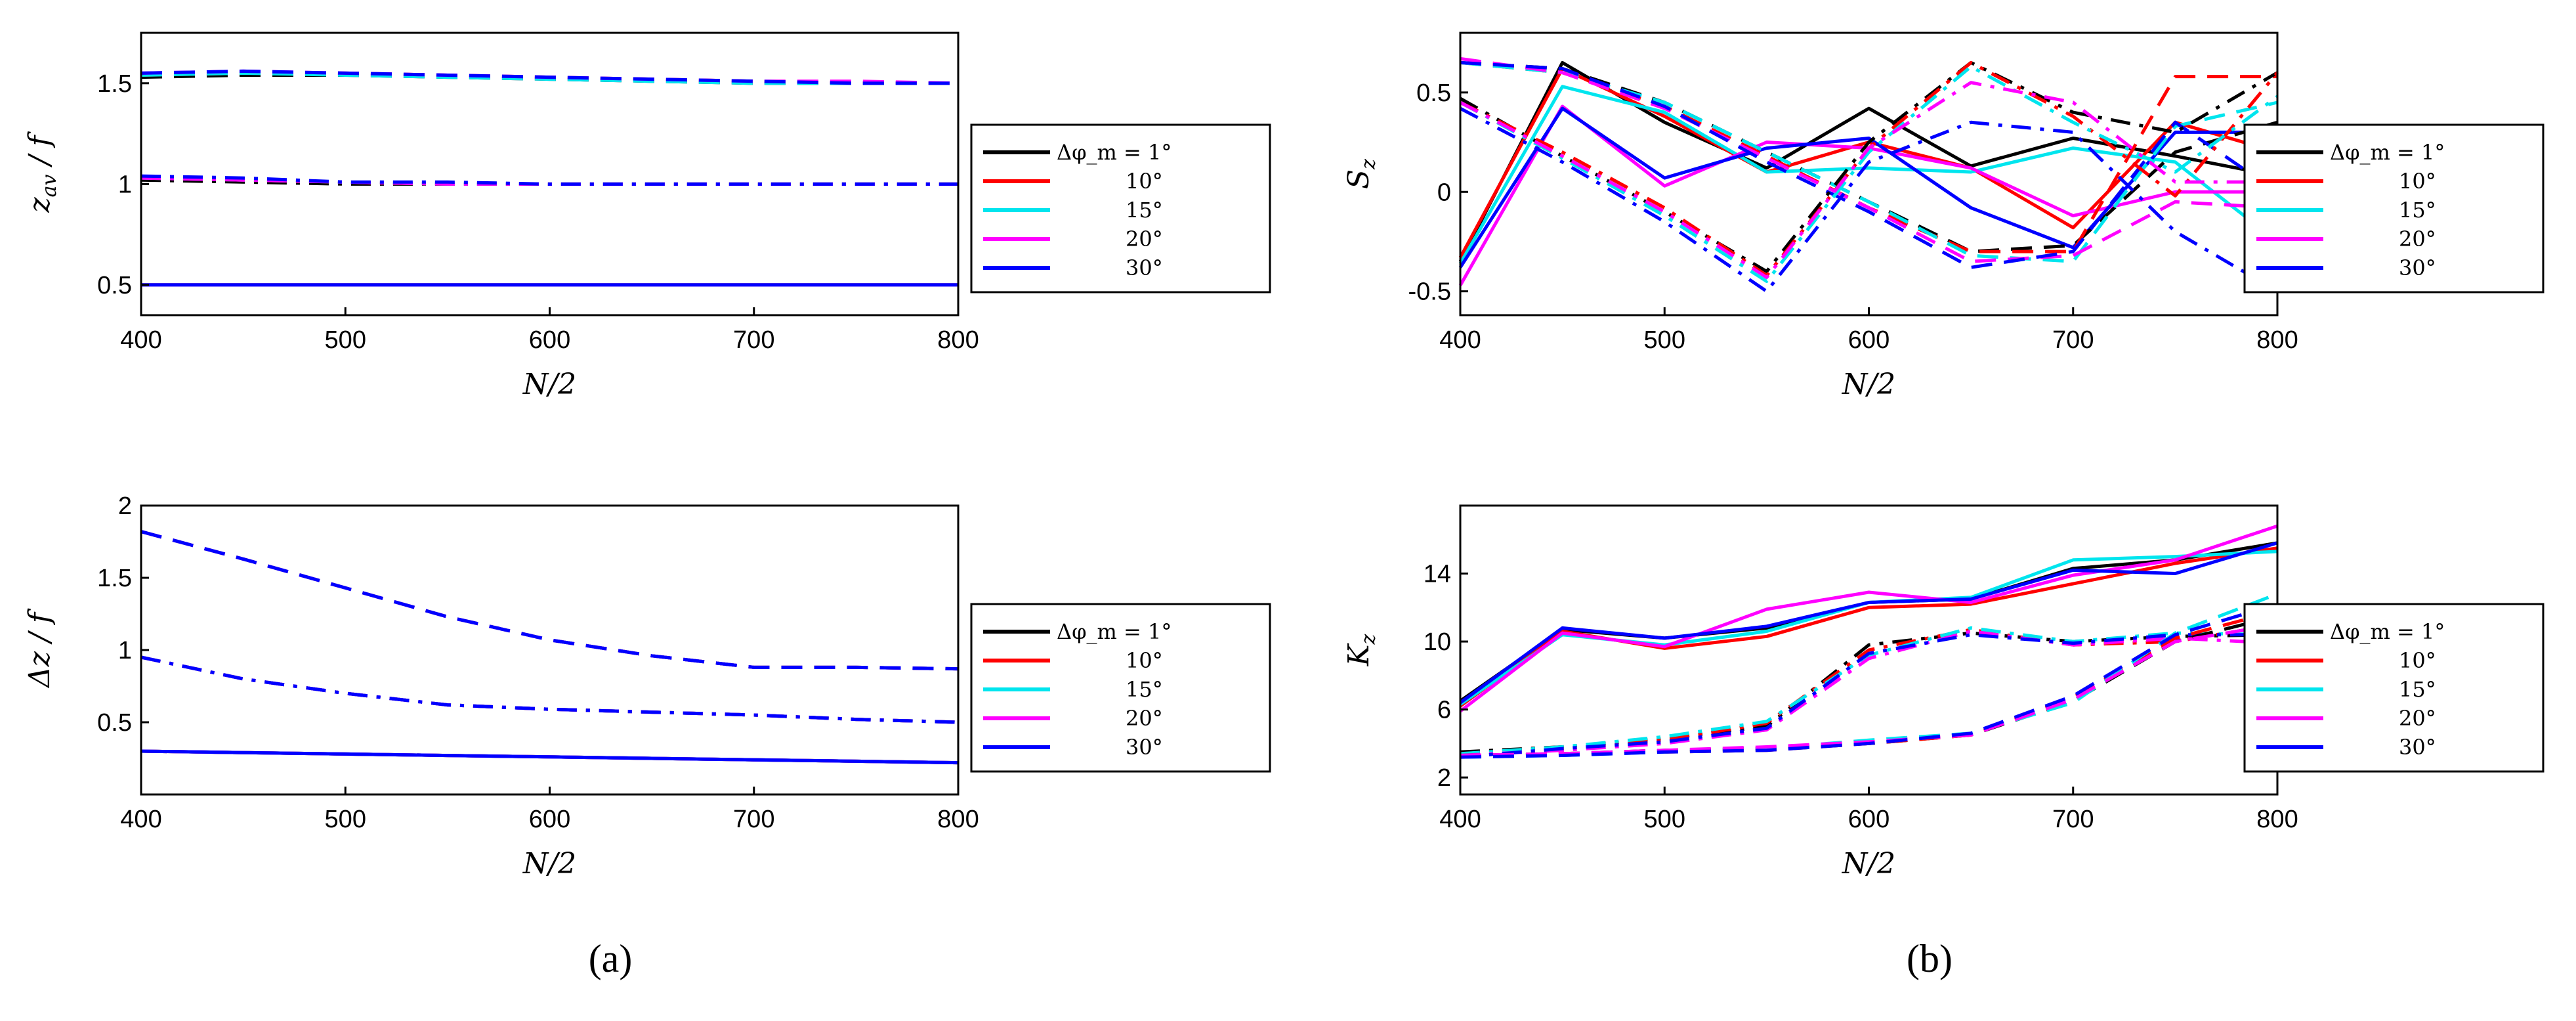 This screenshot has width=2576, height=1021. What do you see at coordinates (1437, 642) in the screenshot?
I see `y-tick-label: 10` at bounding box center [1437, 642].